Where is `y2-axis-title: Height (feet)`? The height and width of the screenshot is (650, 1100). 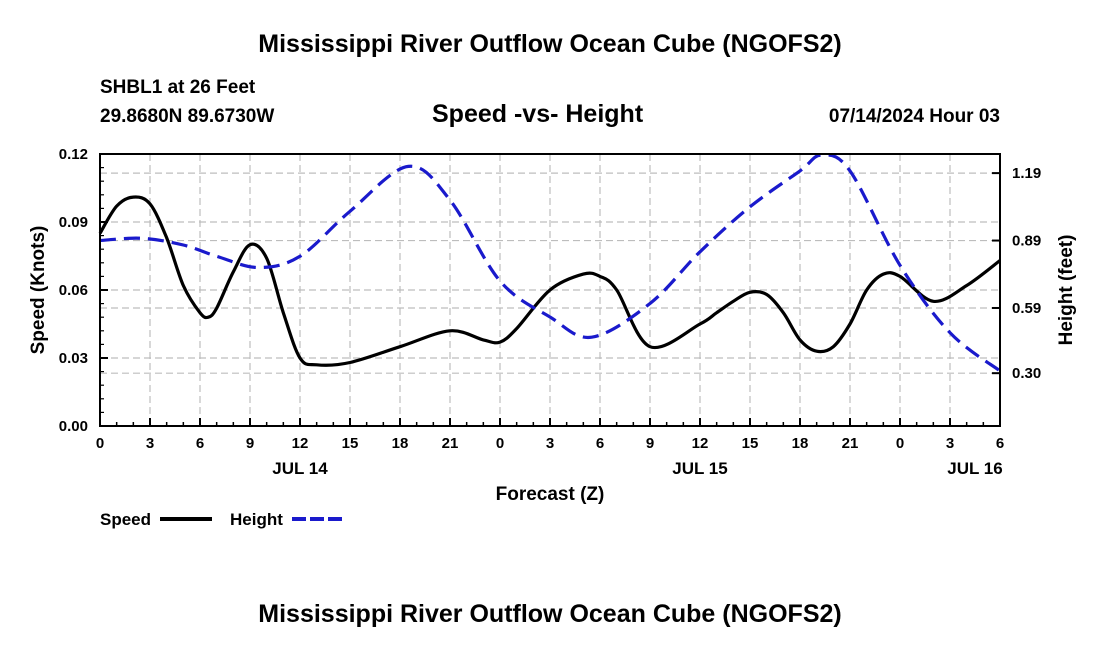 y2-axis-title: Height (feet) is located at coordinates (1066, 290).